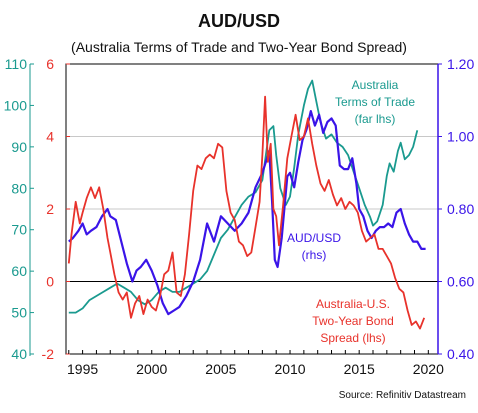  Describe the element at coordinates (19, 271) in the screenshot. I see `far-left-tick-label: 60` at that location.